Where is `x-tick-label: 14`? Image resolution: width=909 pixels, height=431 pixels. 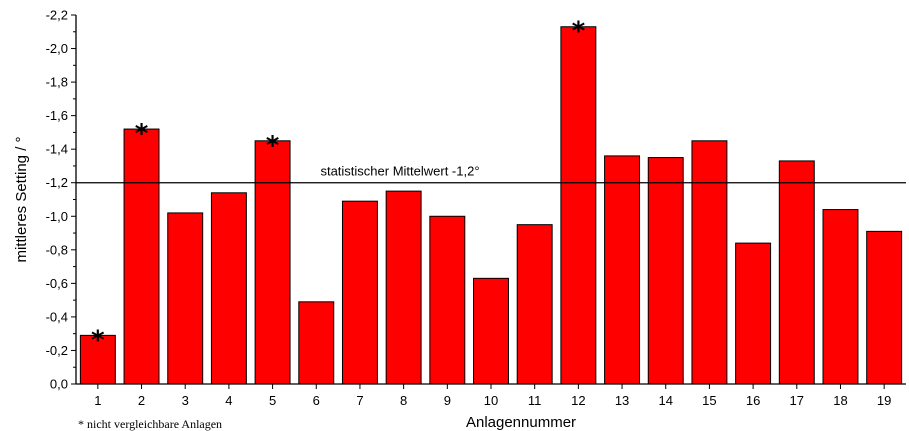 x-tick-label: 14 is located at coordinates (666, 400).